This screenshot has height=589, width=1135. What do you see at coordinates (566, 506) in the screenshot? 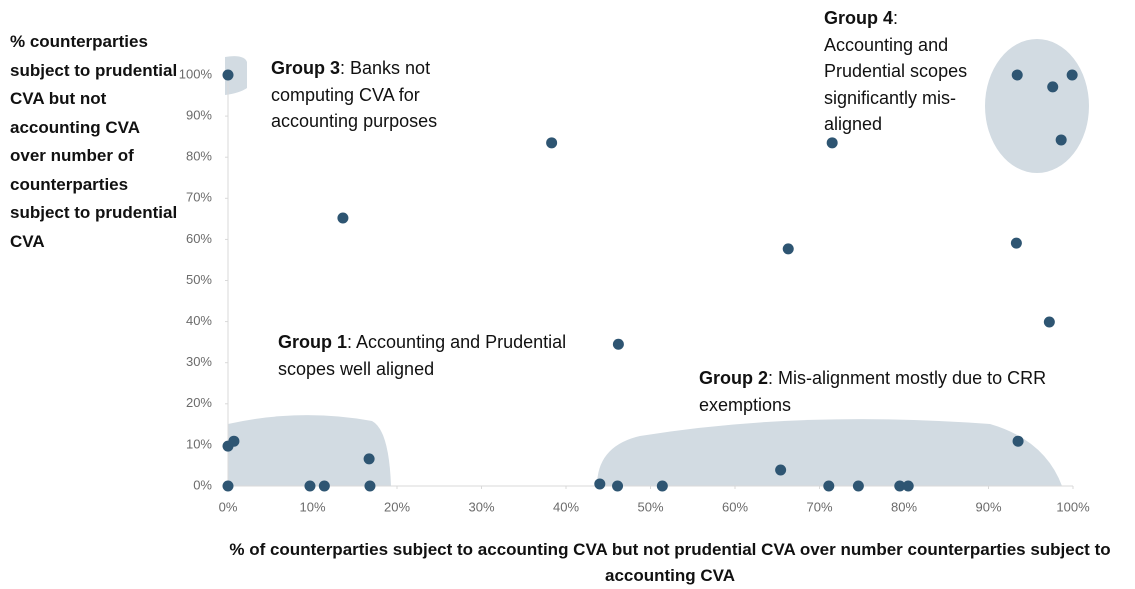
I see `x-tick-label: 40%` at bounding box center [566, 506].